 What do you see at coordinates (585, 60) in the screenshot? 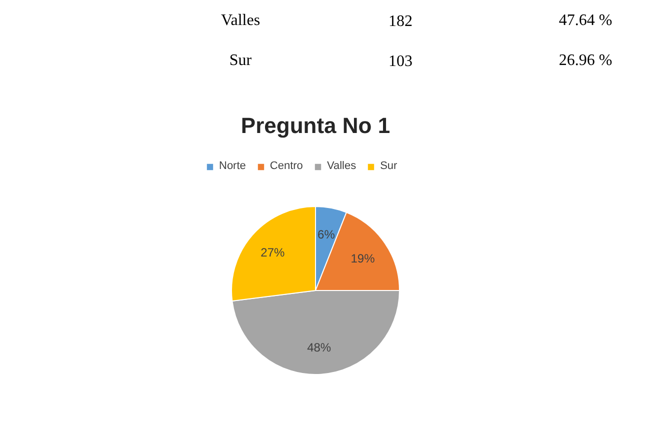
I see `text: 26.96 %` at bounding box center [585, 60].